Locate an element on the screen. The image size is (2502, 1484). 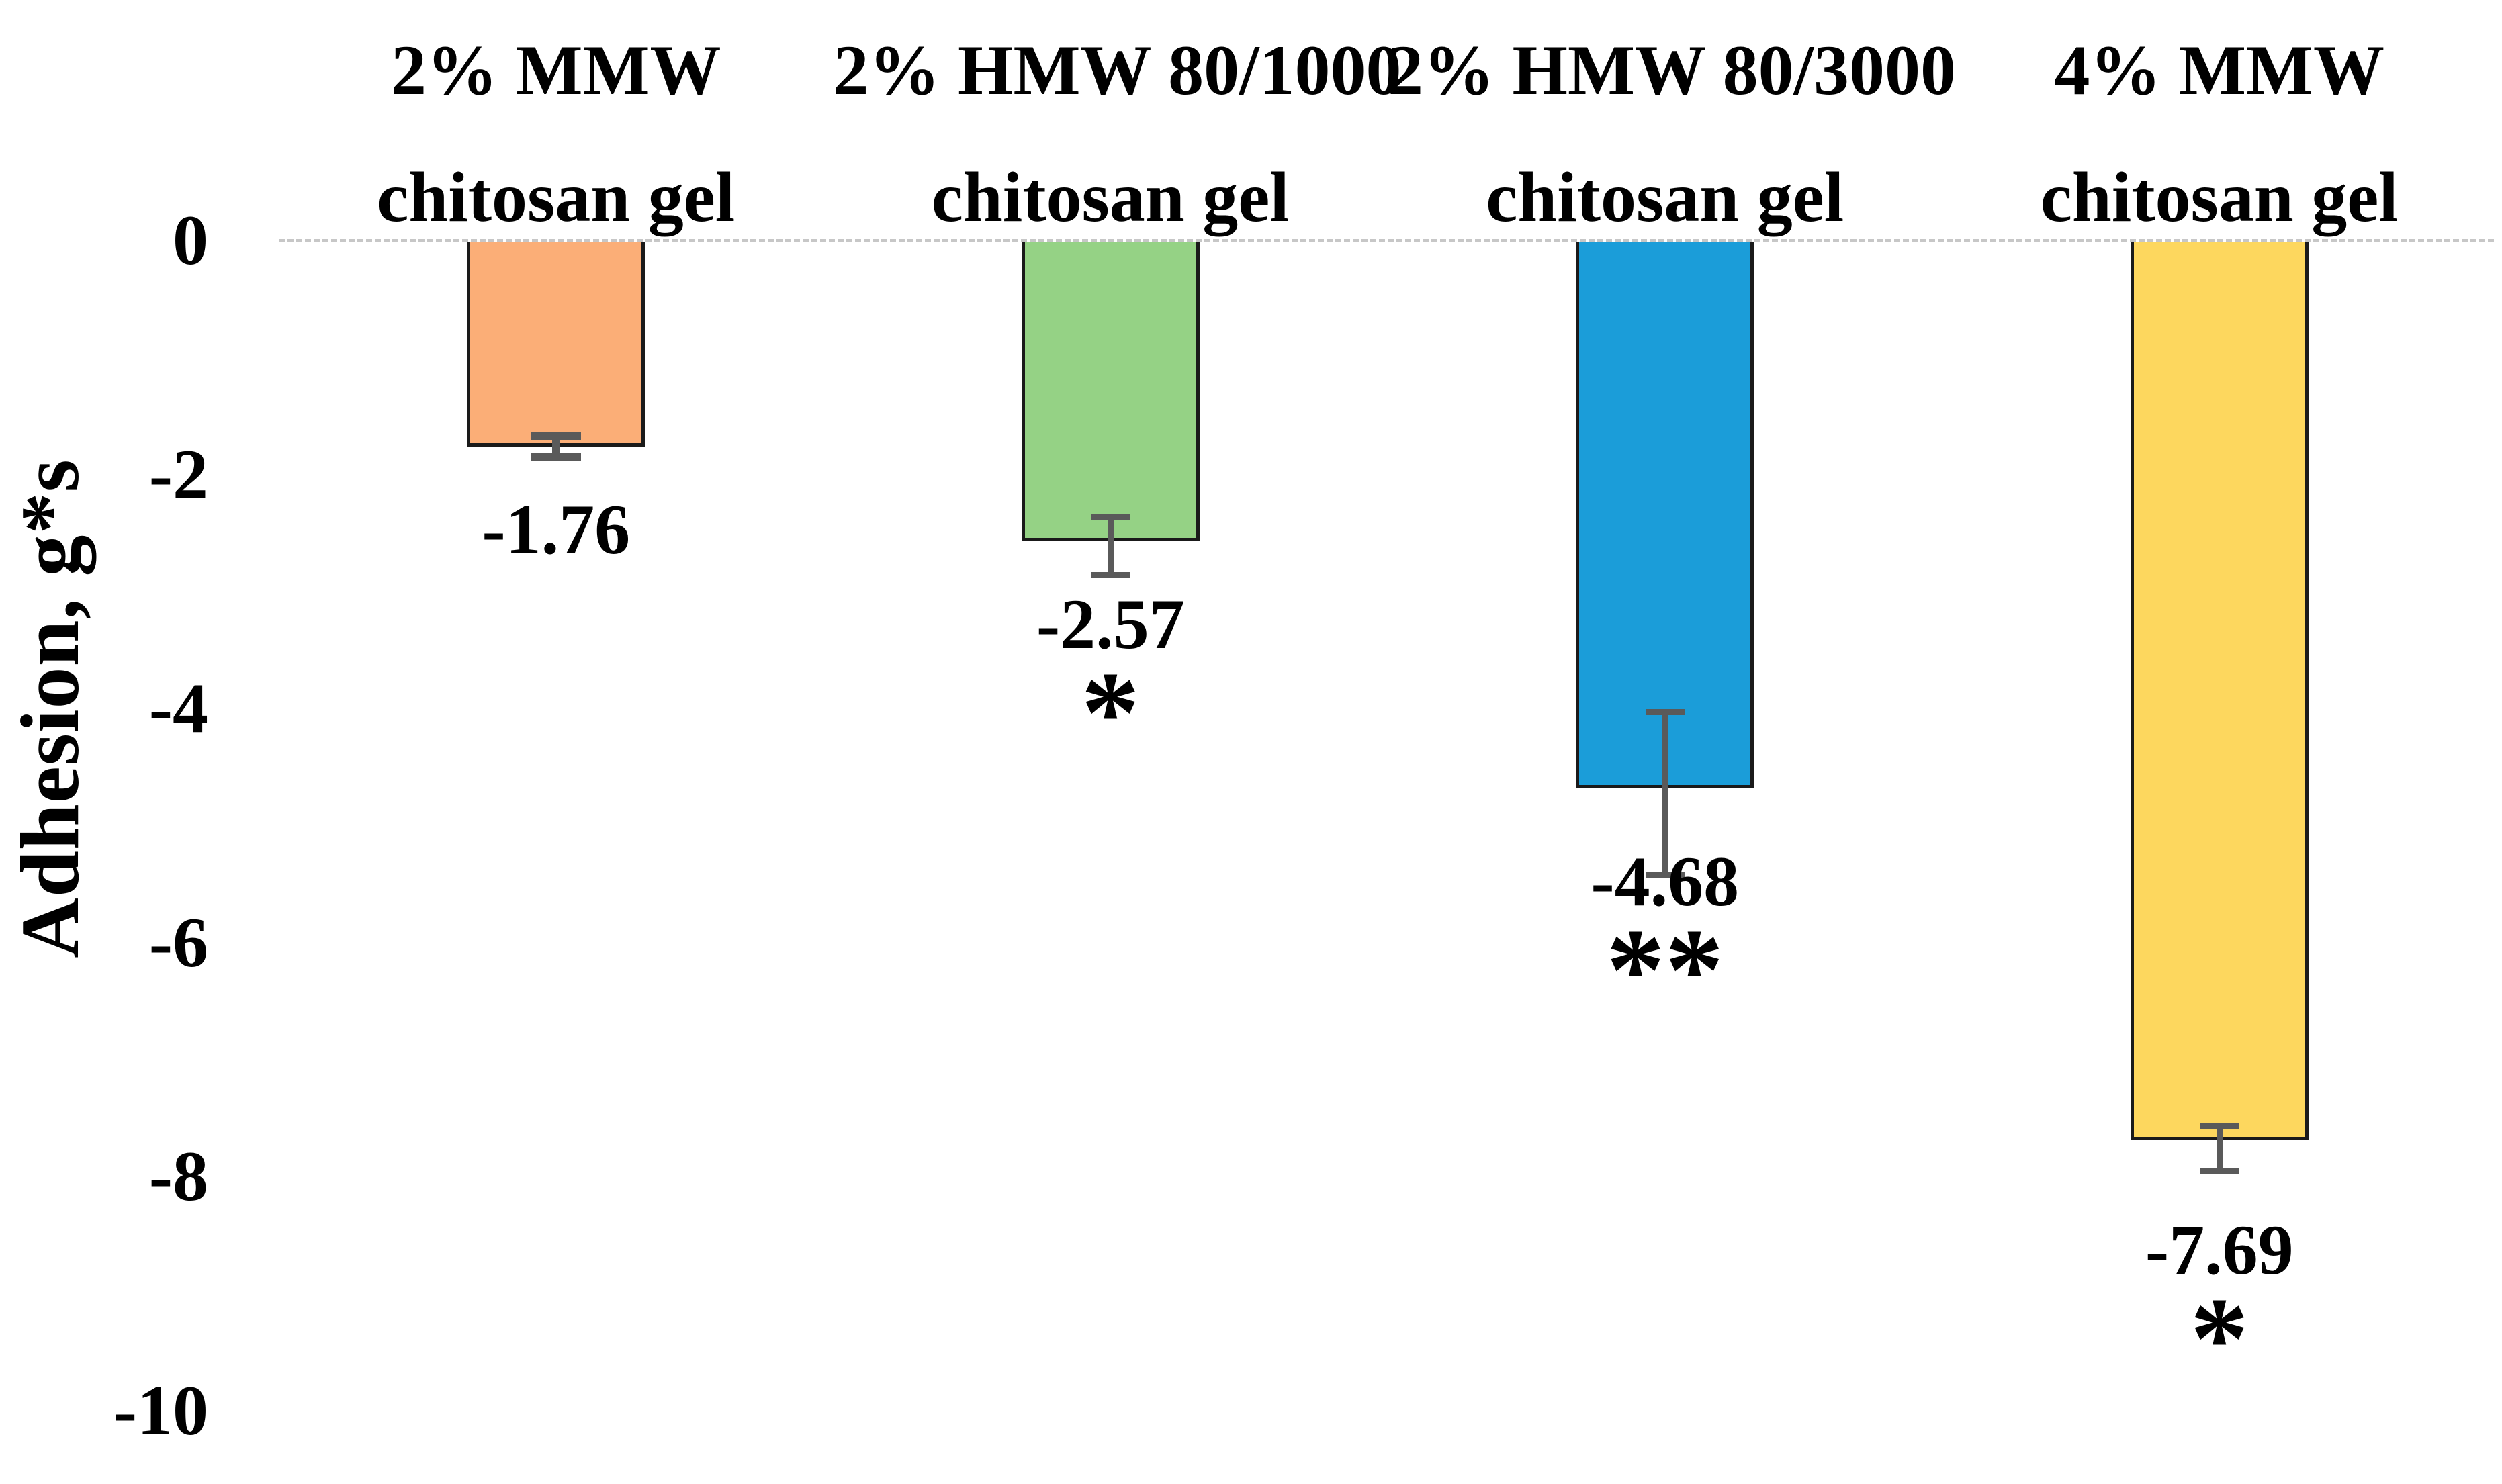
value-label: -1.76 is located at coordinates (556, 529).